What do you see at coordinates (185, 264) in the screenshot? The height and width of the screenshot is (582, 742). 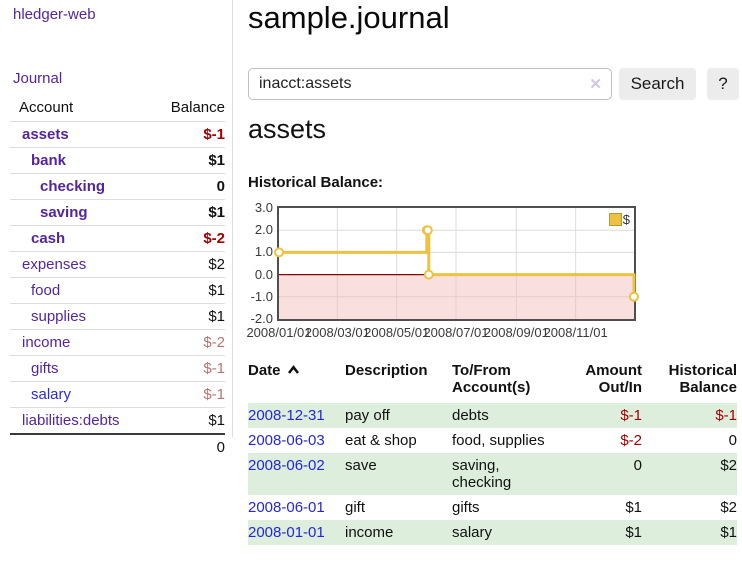 I see `account-balance: $2` at bounding box center [185, 264].